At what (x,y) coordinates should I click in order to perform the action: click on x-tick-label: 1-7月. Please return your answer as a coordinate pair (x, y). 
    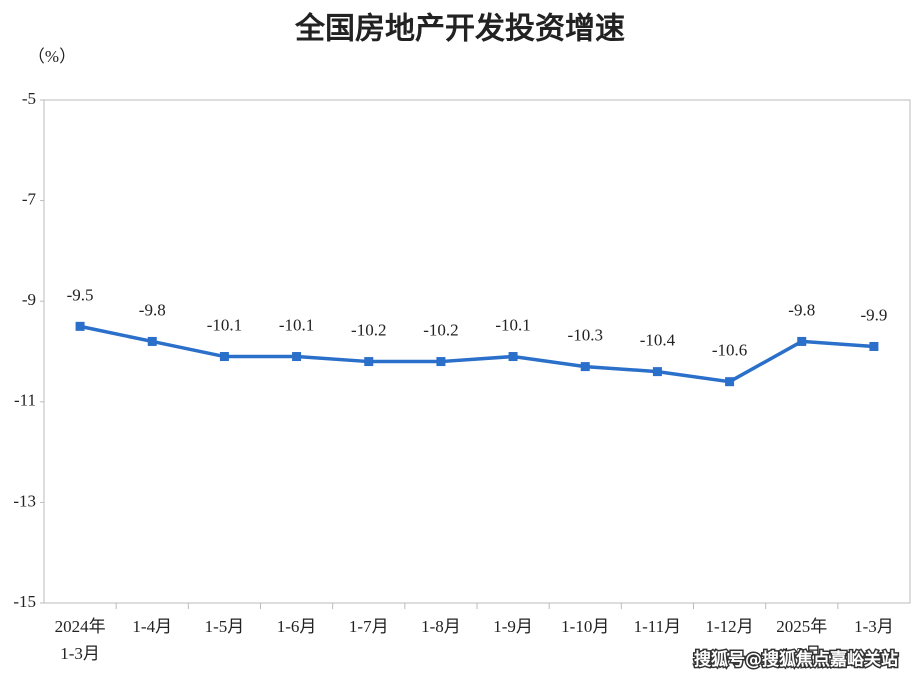
    Looking at the image, I should click on (369, 626).